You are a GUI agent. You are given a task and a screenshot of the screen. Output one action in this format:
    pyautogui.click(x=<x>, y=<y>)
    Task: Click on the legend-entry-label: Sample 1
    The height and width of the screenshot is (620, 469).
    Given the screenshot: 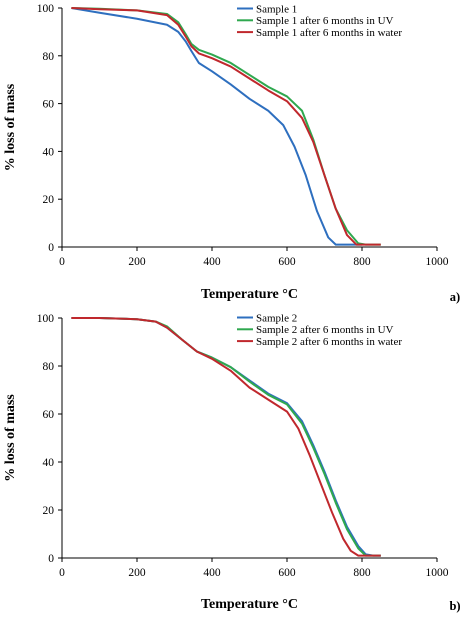 What is the action you would take?
    pyautogui.click(x=276, y=9)
    